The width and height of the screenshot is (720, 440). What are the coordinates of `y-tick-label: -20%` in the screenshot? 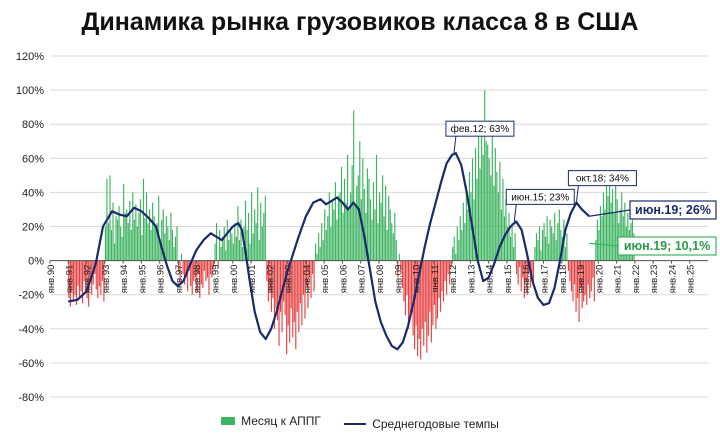 It's located at (31, 296).